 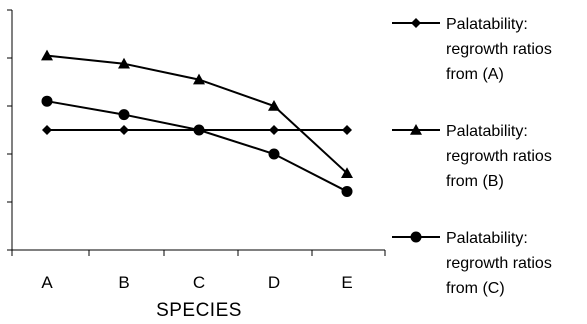 What do you see at coordinates (487, 24) in the screenshot?
I see `legend-label-0-line-0: Palatability:` at bounding box center [487, 24].